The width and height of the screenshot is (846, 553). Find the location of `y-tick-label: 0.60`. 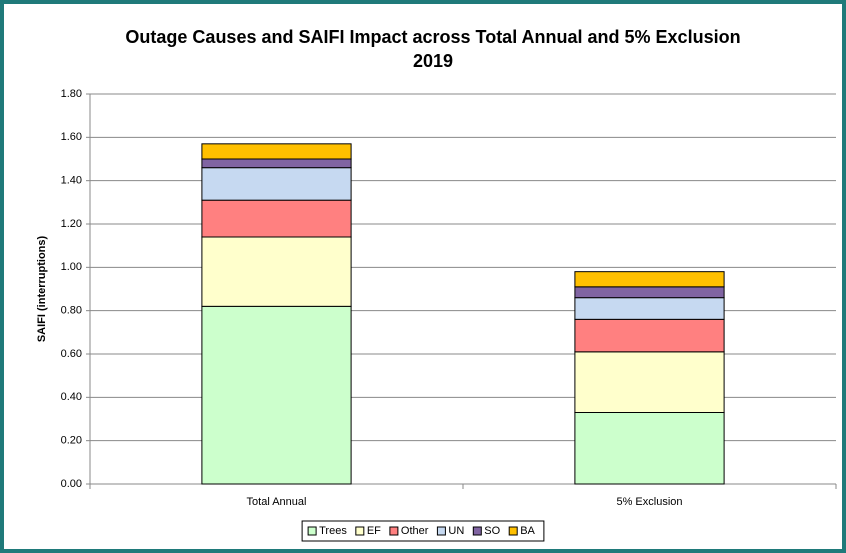

y-tick-label: 0.60 is located at coordinates (71, 354).